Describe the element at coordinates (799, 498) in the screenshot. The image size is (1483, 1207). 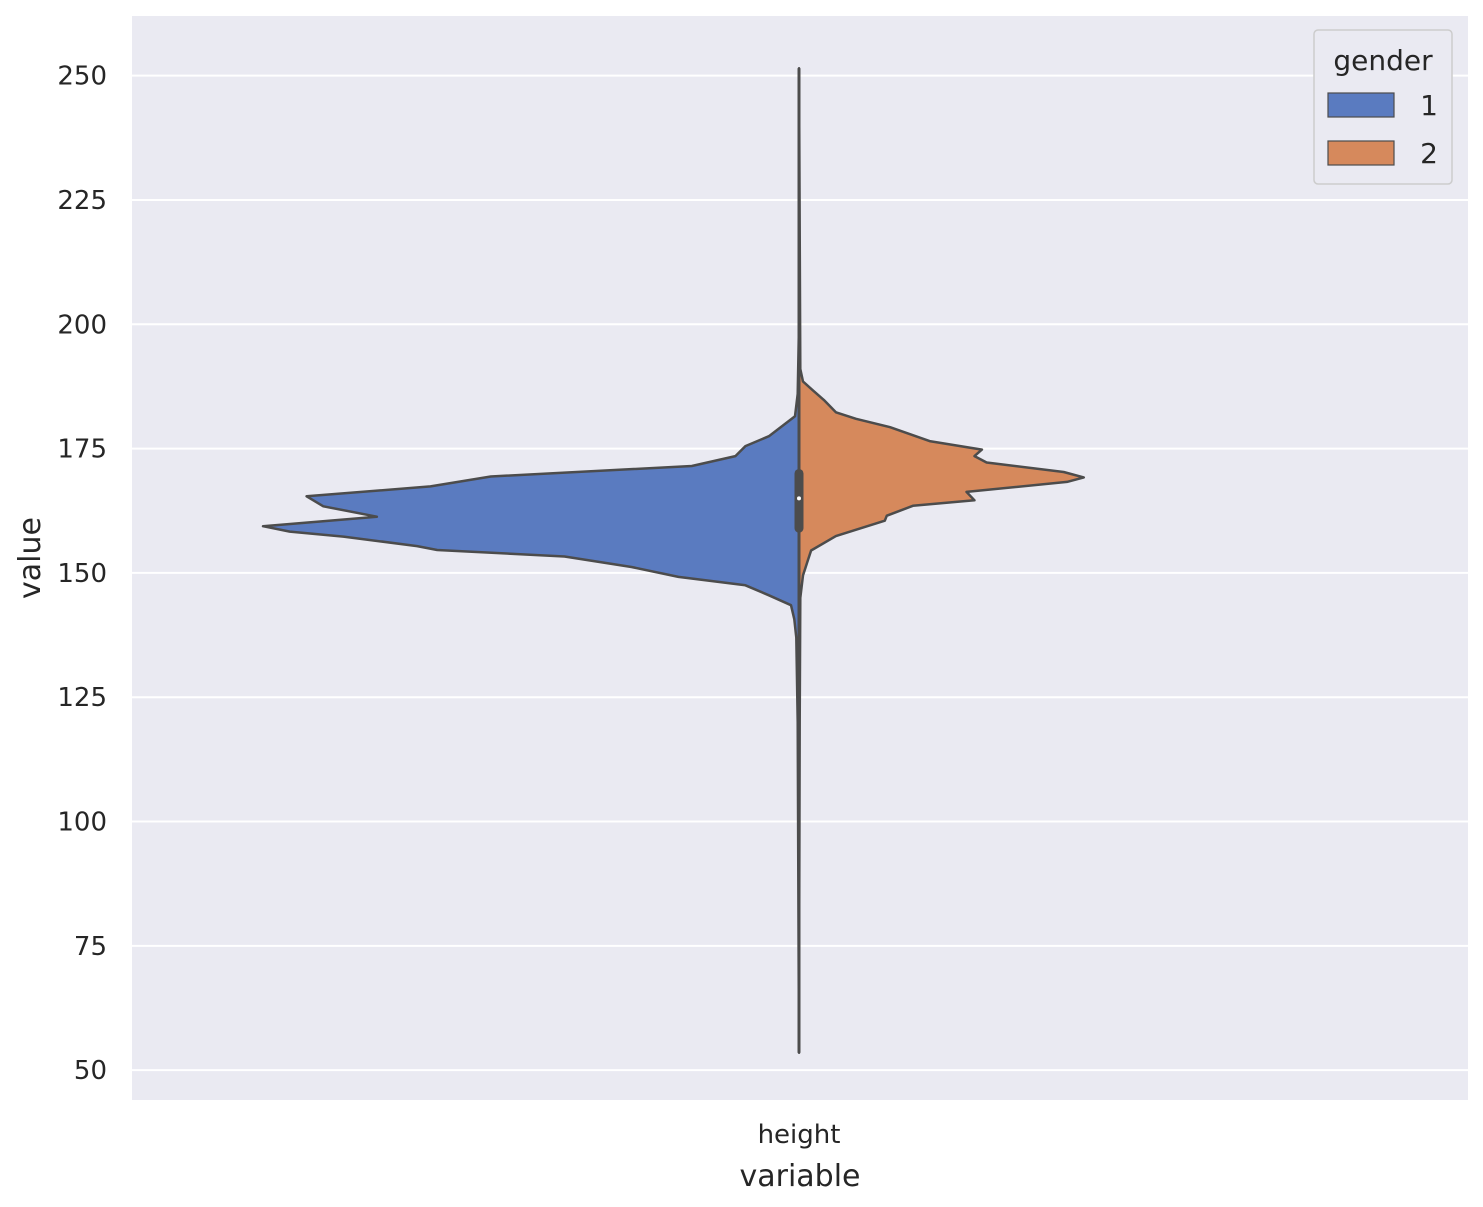
I see `median-dot` at that location.